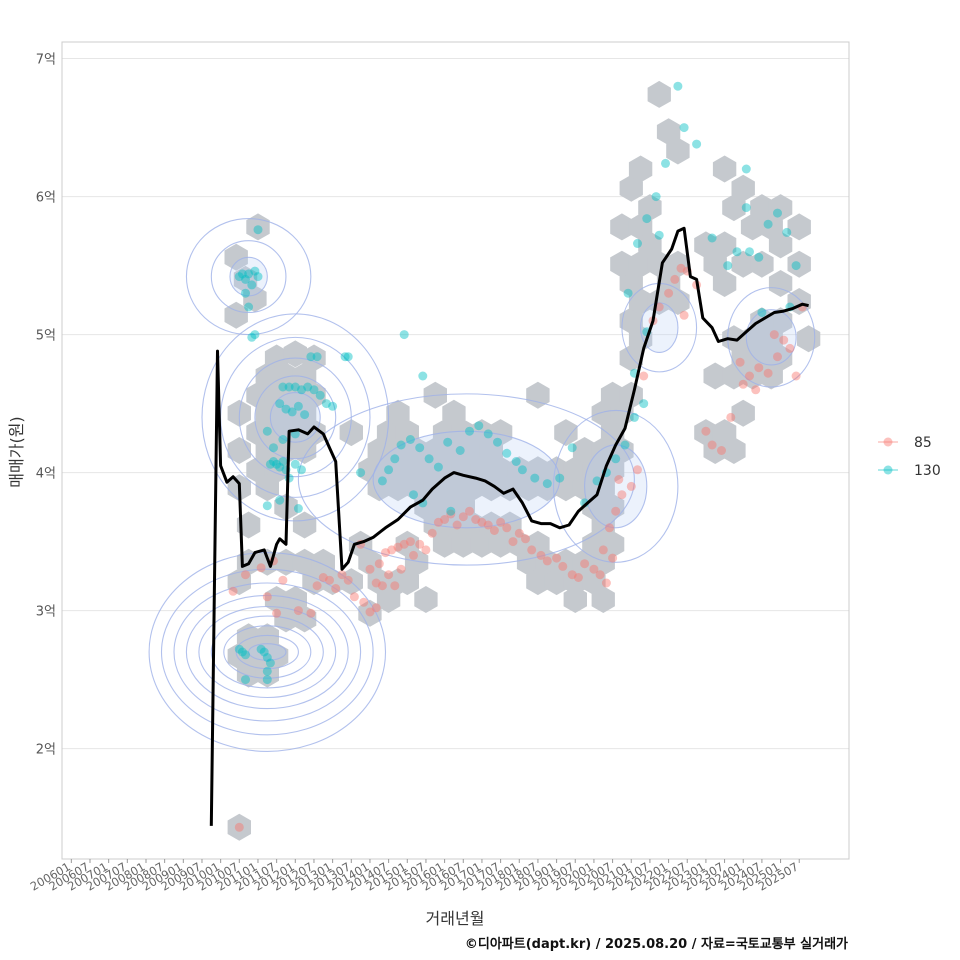 This screenshot has width=960, height=960. I want to click on legend-label: 130, so click(927, 471).